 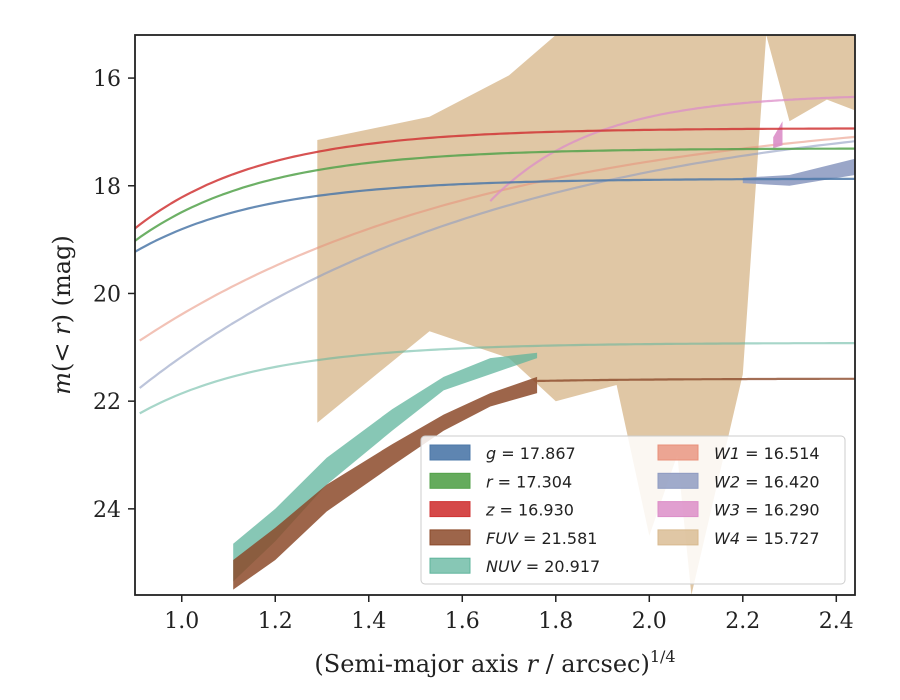 I want to click on x-tick-label: 2.4, so click(x=836, y=621).